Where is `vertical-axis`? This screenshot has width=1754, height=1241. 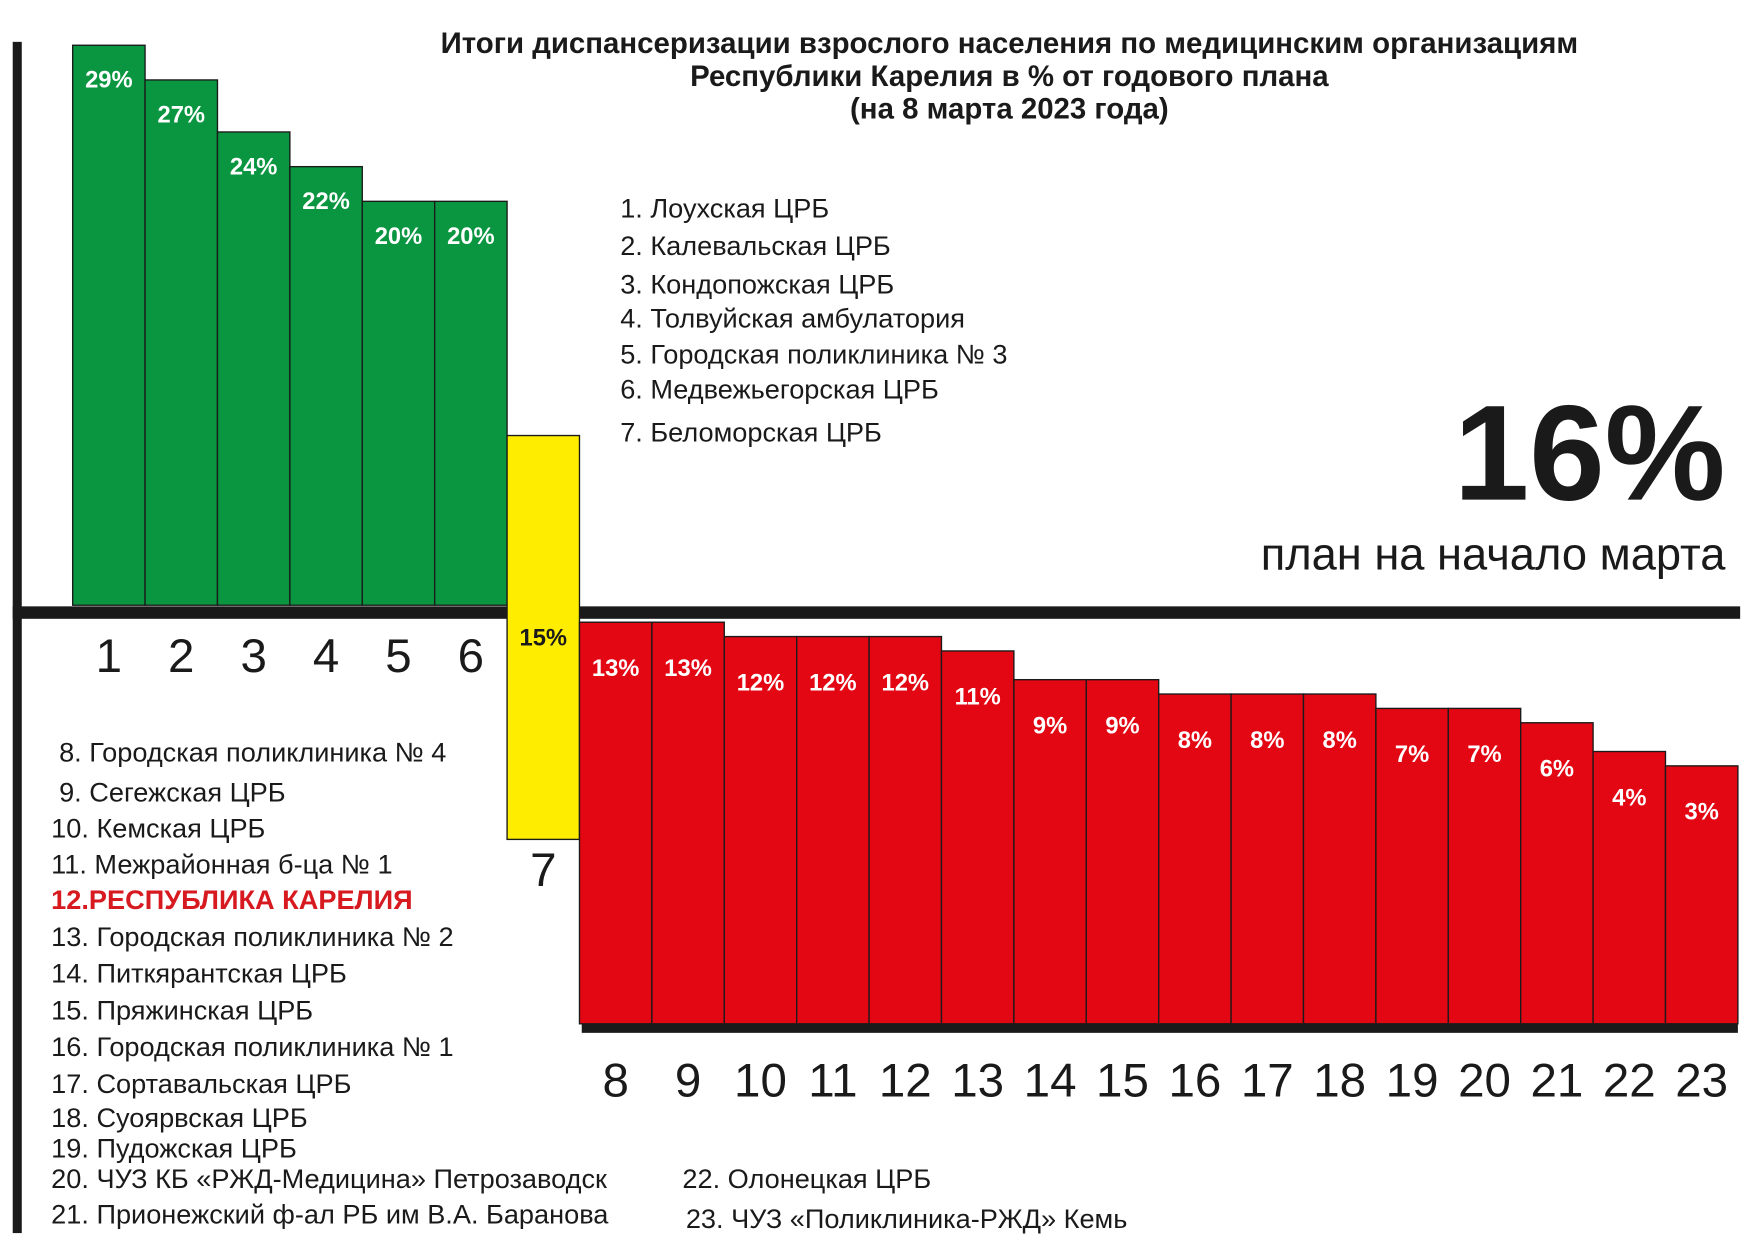
vertical-axis is located at coordinates (17, 637).